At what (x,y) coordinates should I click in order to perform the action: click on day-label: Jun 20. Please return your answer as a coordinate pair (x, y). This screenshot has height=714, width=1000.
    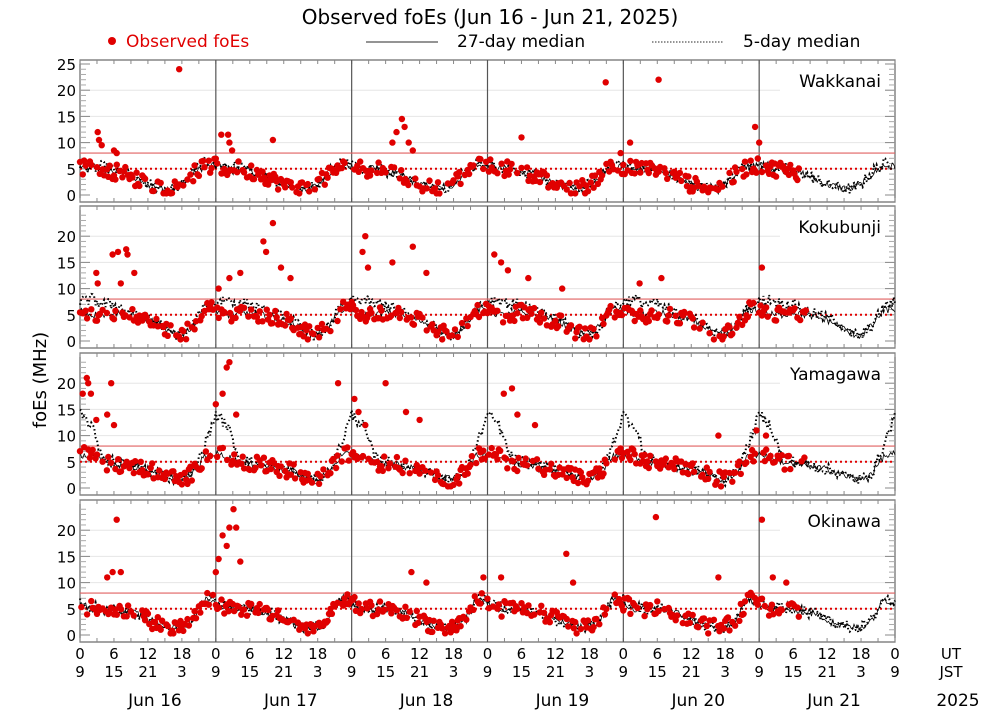
    Looking at the image, I should click on (697, 701).